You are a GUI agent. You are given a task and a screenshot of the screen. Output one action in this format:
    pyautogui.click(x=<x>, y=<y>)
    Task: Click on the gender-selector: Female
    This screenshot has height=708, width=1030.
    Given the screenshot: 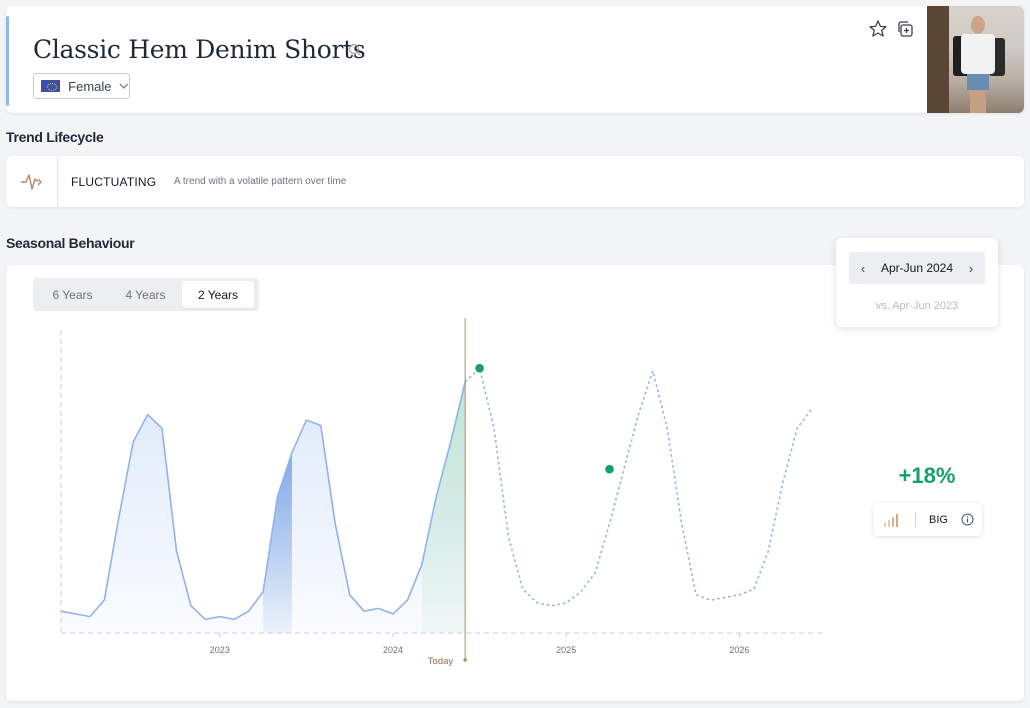 What is the action you would take?
    pyautogui.click(x=81, y=86)
    